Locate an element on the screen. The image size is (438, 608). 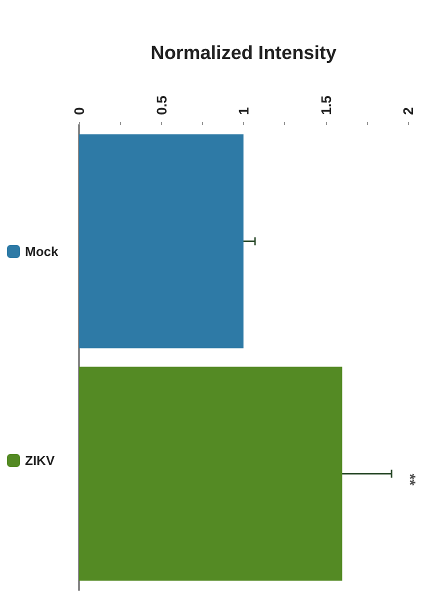
legend-label: ZIKV is located at coordinates (40, 460).